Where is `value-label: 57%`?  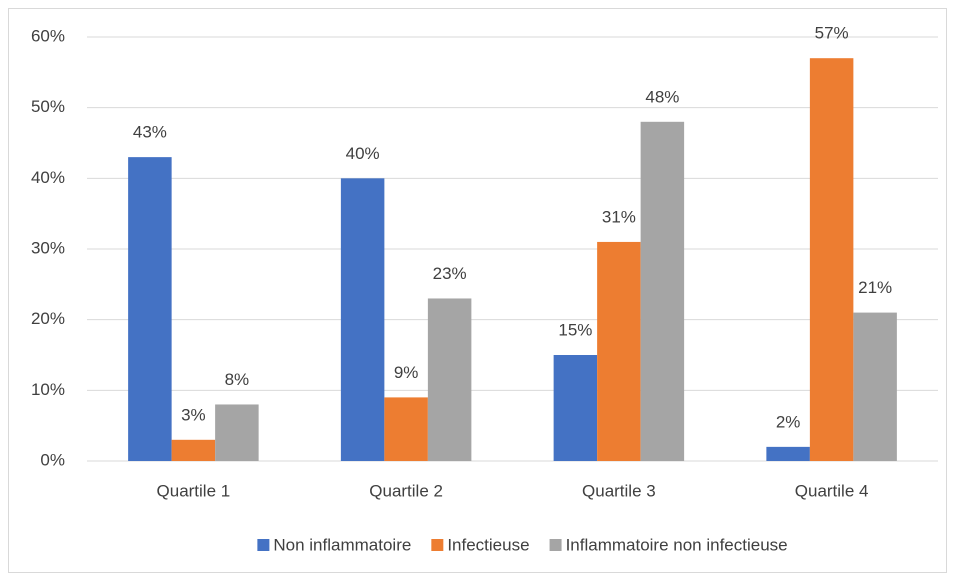
value-label: 57% is located at coordinates (832, 33).